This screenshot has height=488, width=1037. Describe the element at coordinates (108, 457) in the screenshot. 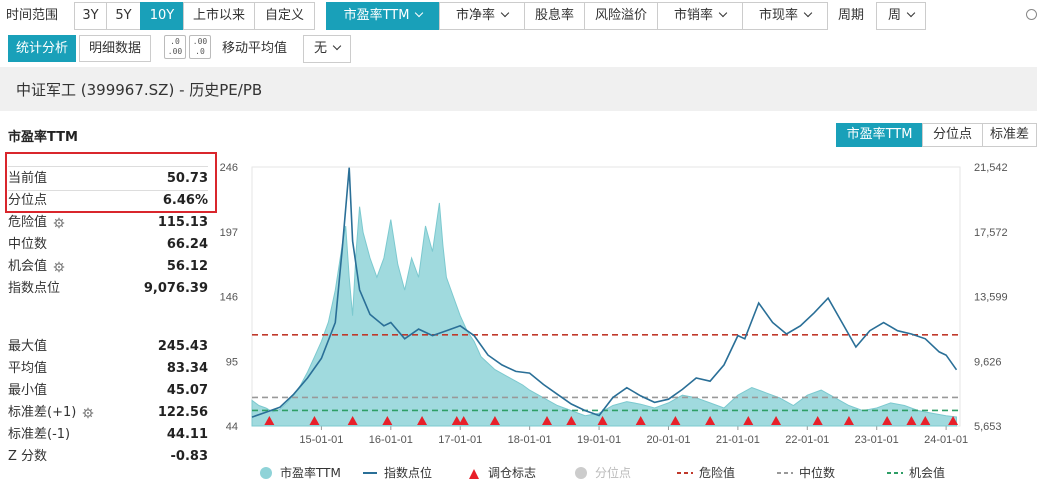

I see `stat-row: Z 分数 -0.83` at that location.